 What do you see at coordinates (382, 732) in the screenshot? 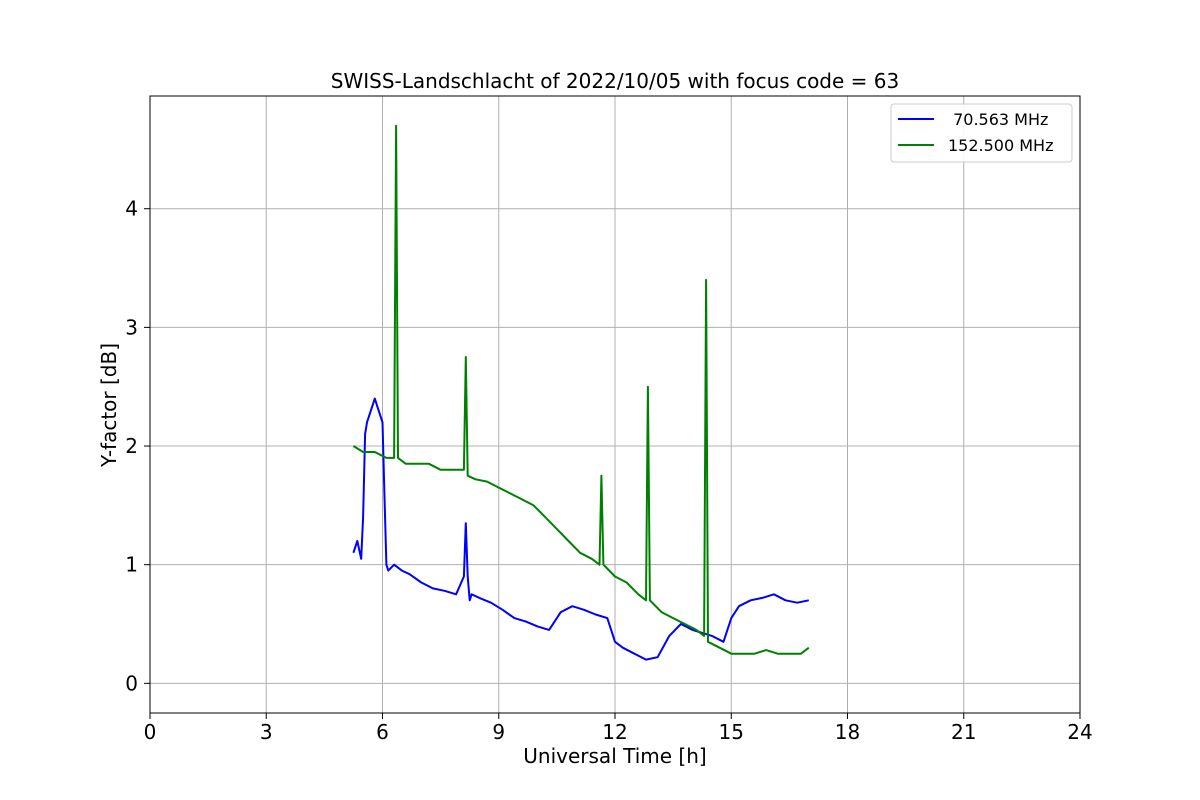
I see `x-tick-label: 6` at bounding box center [382, 732].